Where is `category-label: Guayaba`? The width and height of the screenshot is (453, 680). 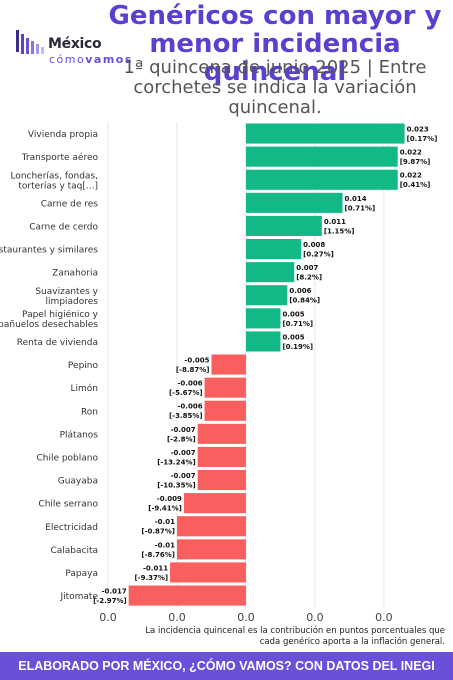 category-label: Guayaba is located at coordinates (78, 482).